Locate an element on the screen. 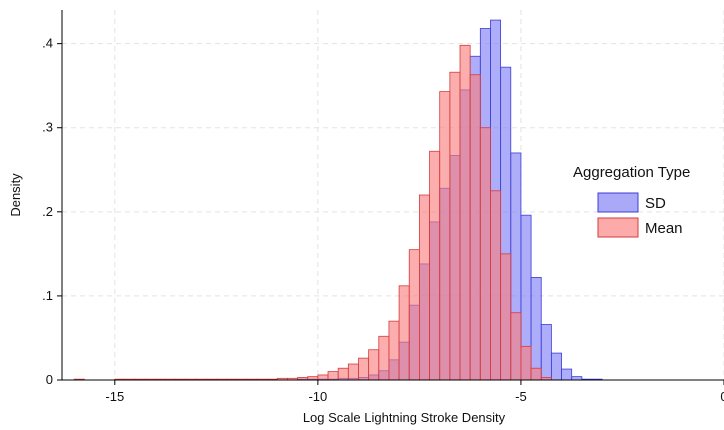 This screenshot has height=430, width=724. x-tick-label: -5 is located at coordinates (521, 396).